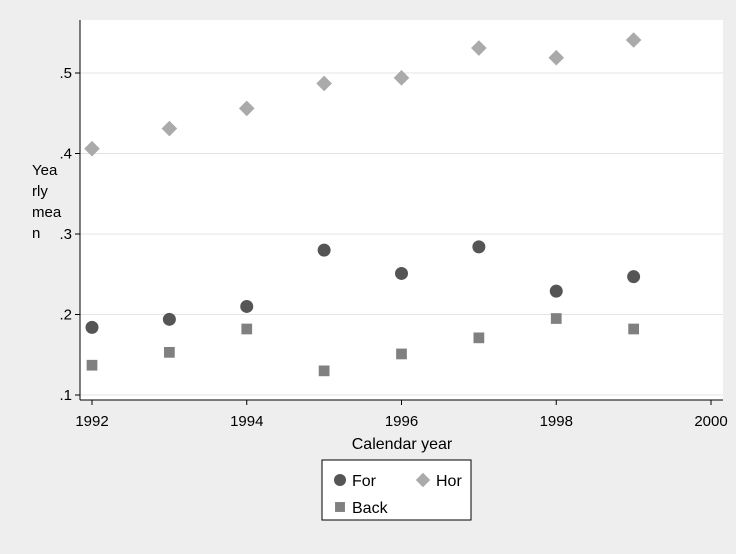  I want to click on legend-marker-for, so click(340, 480).